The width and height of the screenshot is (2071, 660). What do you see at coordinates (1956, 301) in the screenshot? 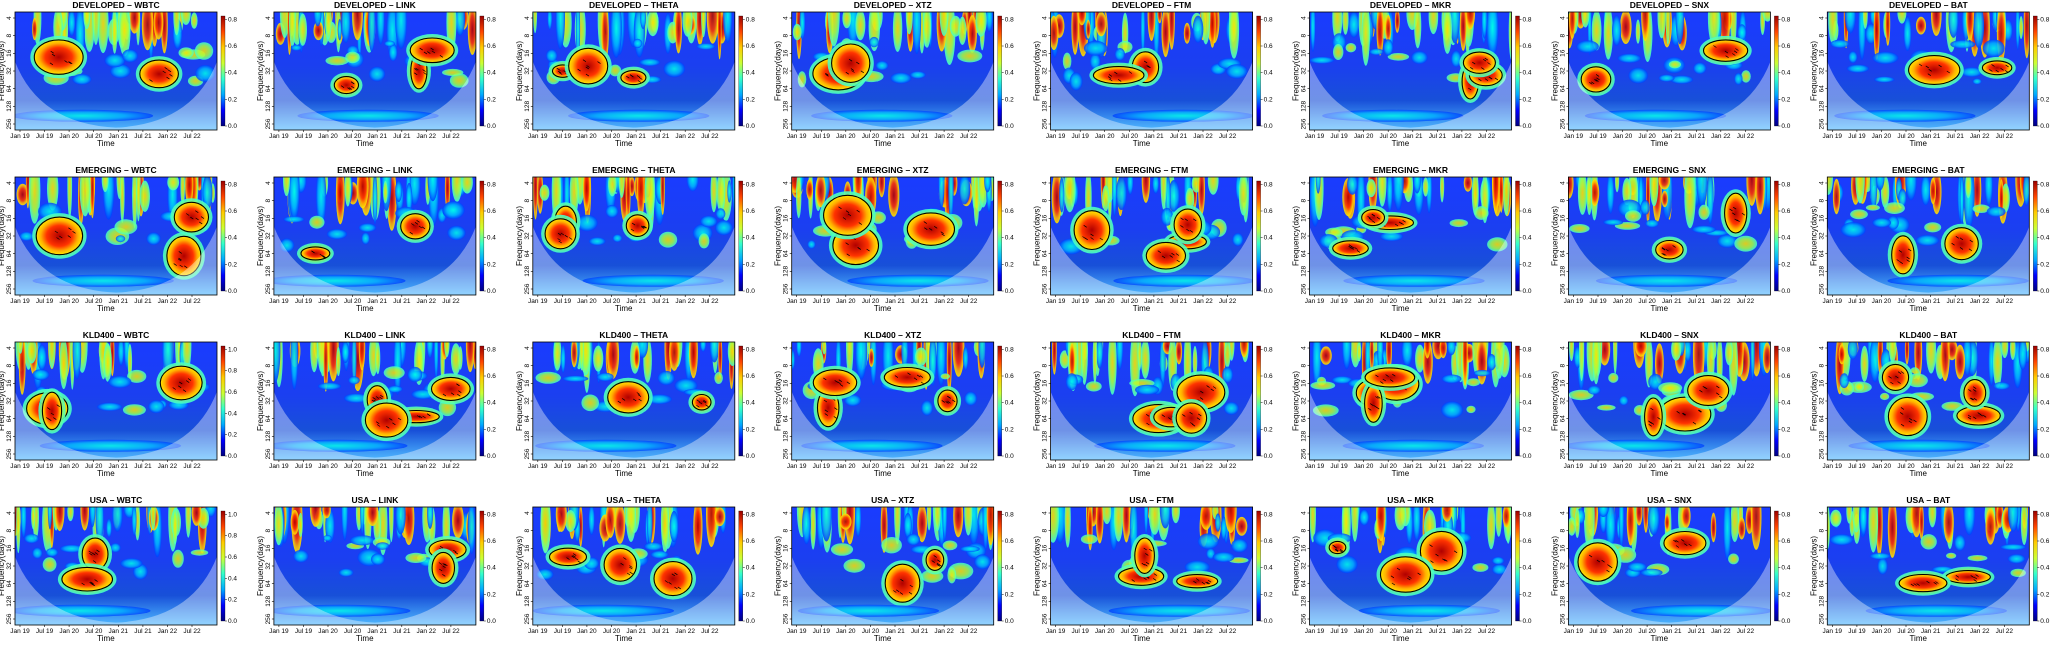
I see `x-tick-label: Jul 21` at bounding box center [1956, 301].